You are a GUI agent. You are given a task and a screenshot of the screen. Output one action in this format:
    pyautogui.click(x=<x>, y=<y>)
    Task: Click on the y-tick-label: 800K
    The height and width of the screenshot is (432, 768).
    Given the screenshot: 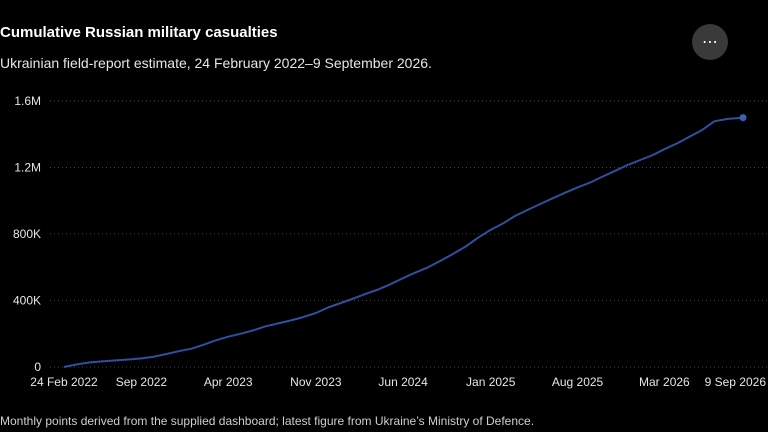 What is the action you would take?
    pyautogui.click(x=27, y=234)
    